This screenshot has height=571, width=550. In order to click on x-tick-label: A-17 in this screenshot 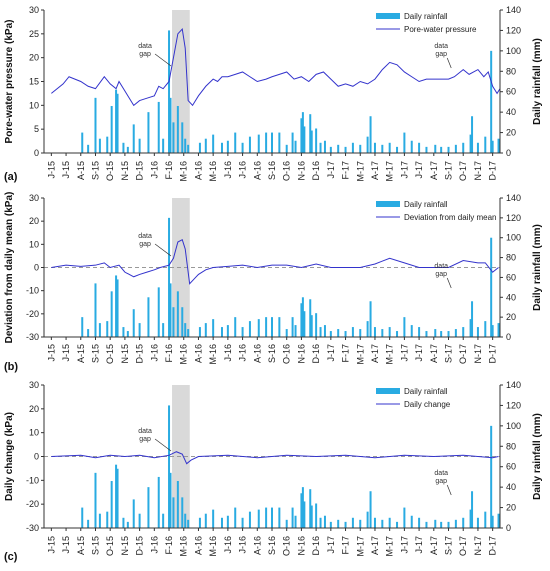, I will do `click(434, 353)`.